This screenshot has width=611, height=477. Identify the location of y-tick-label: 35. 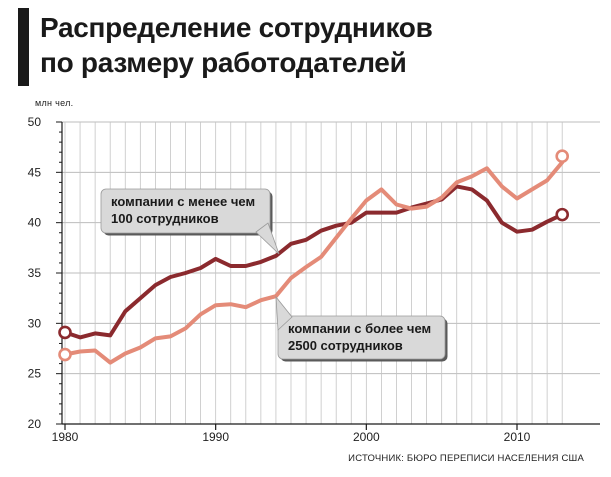
(35, 273).